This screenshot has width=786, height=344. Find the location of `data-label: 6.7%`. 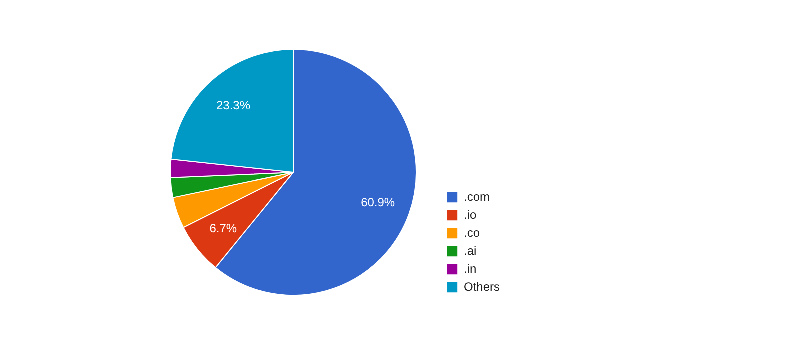

data-label: 6.7% is located at coordinates (224, 229).